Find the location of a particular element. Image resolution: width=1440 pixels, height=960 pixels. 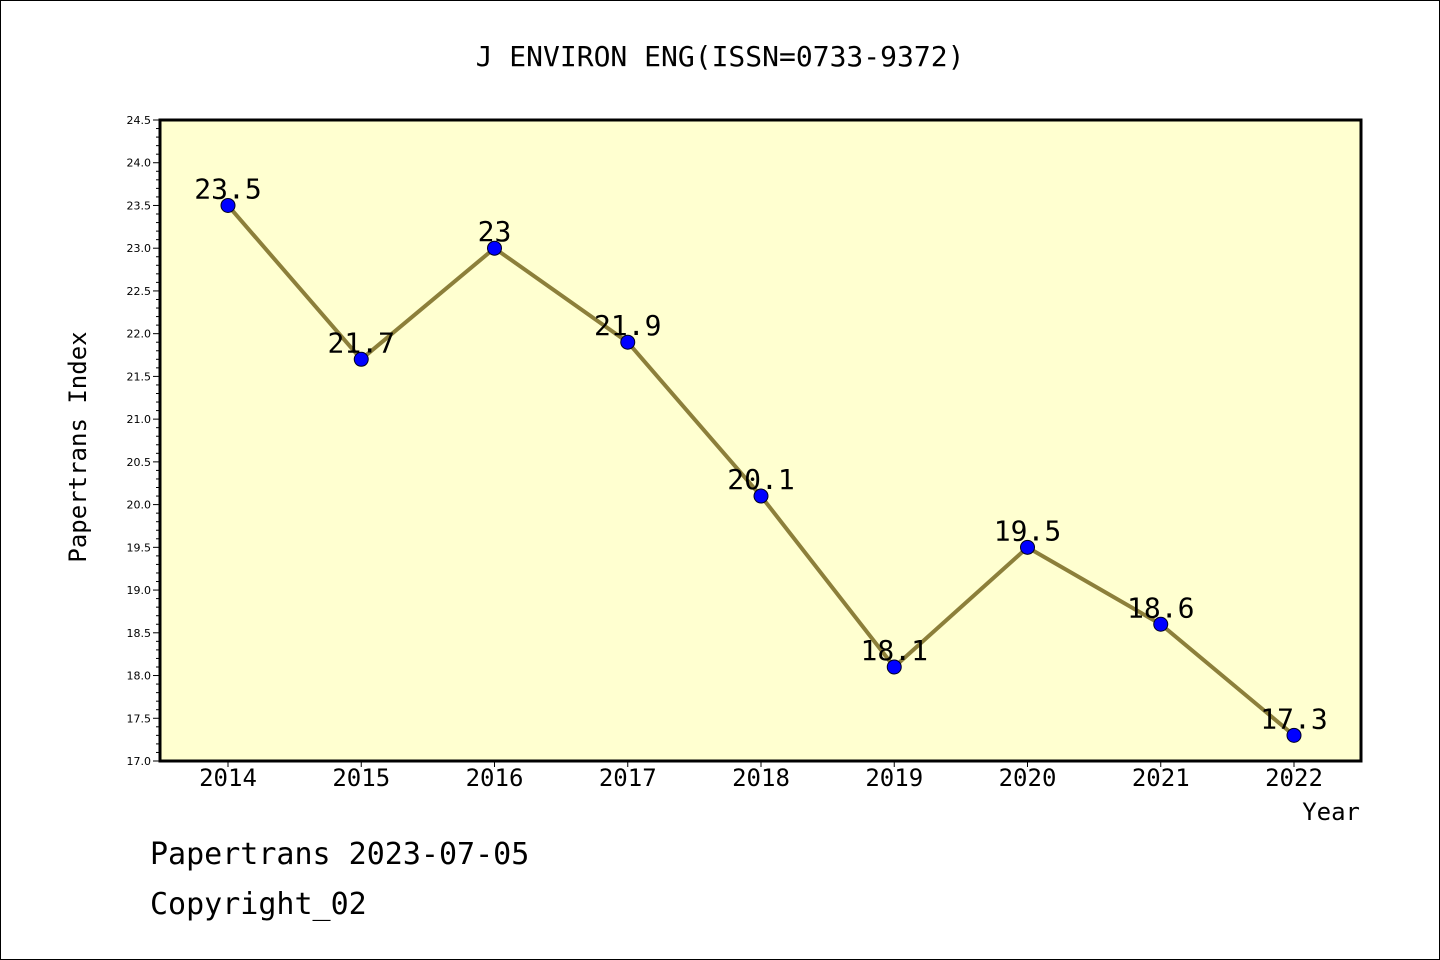

x-tick-label: 2015 is located at coordinates (361, 778).